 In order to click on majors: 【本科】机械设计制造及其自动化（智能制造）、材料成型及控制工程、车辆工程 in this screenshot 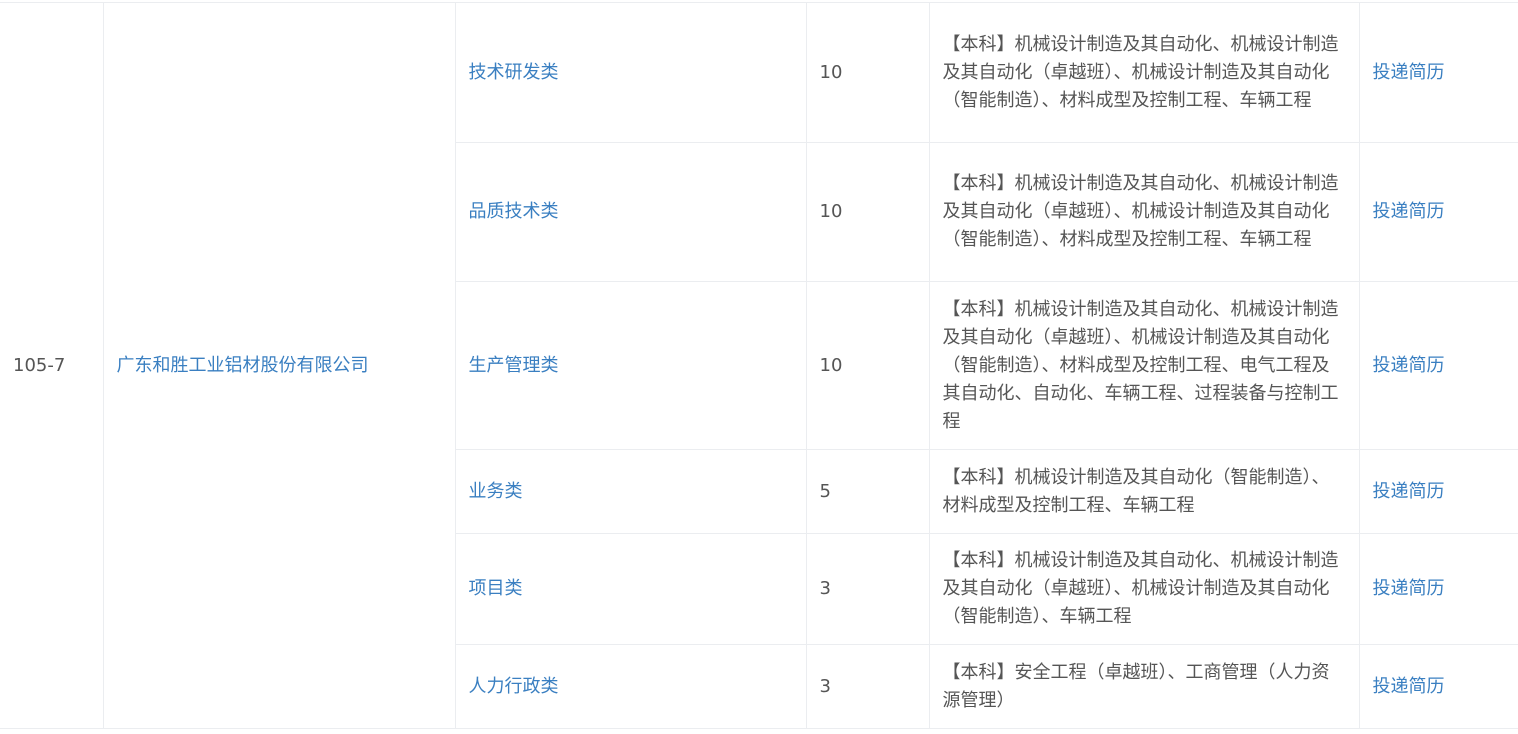, I will do `click(1144, 491)`.